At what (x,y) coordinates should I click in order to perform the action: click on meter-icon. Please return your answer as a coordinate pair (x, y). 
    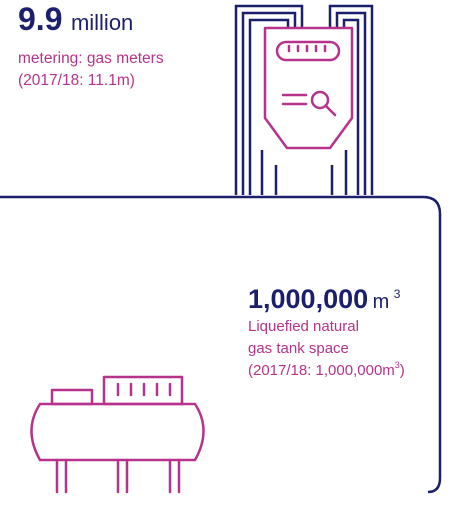
    Looking at the image, I should click on (308, 88).